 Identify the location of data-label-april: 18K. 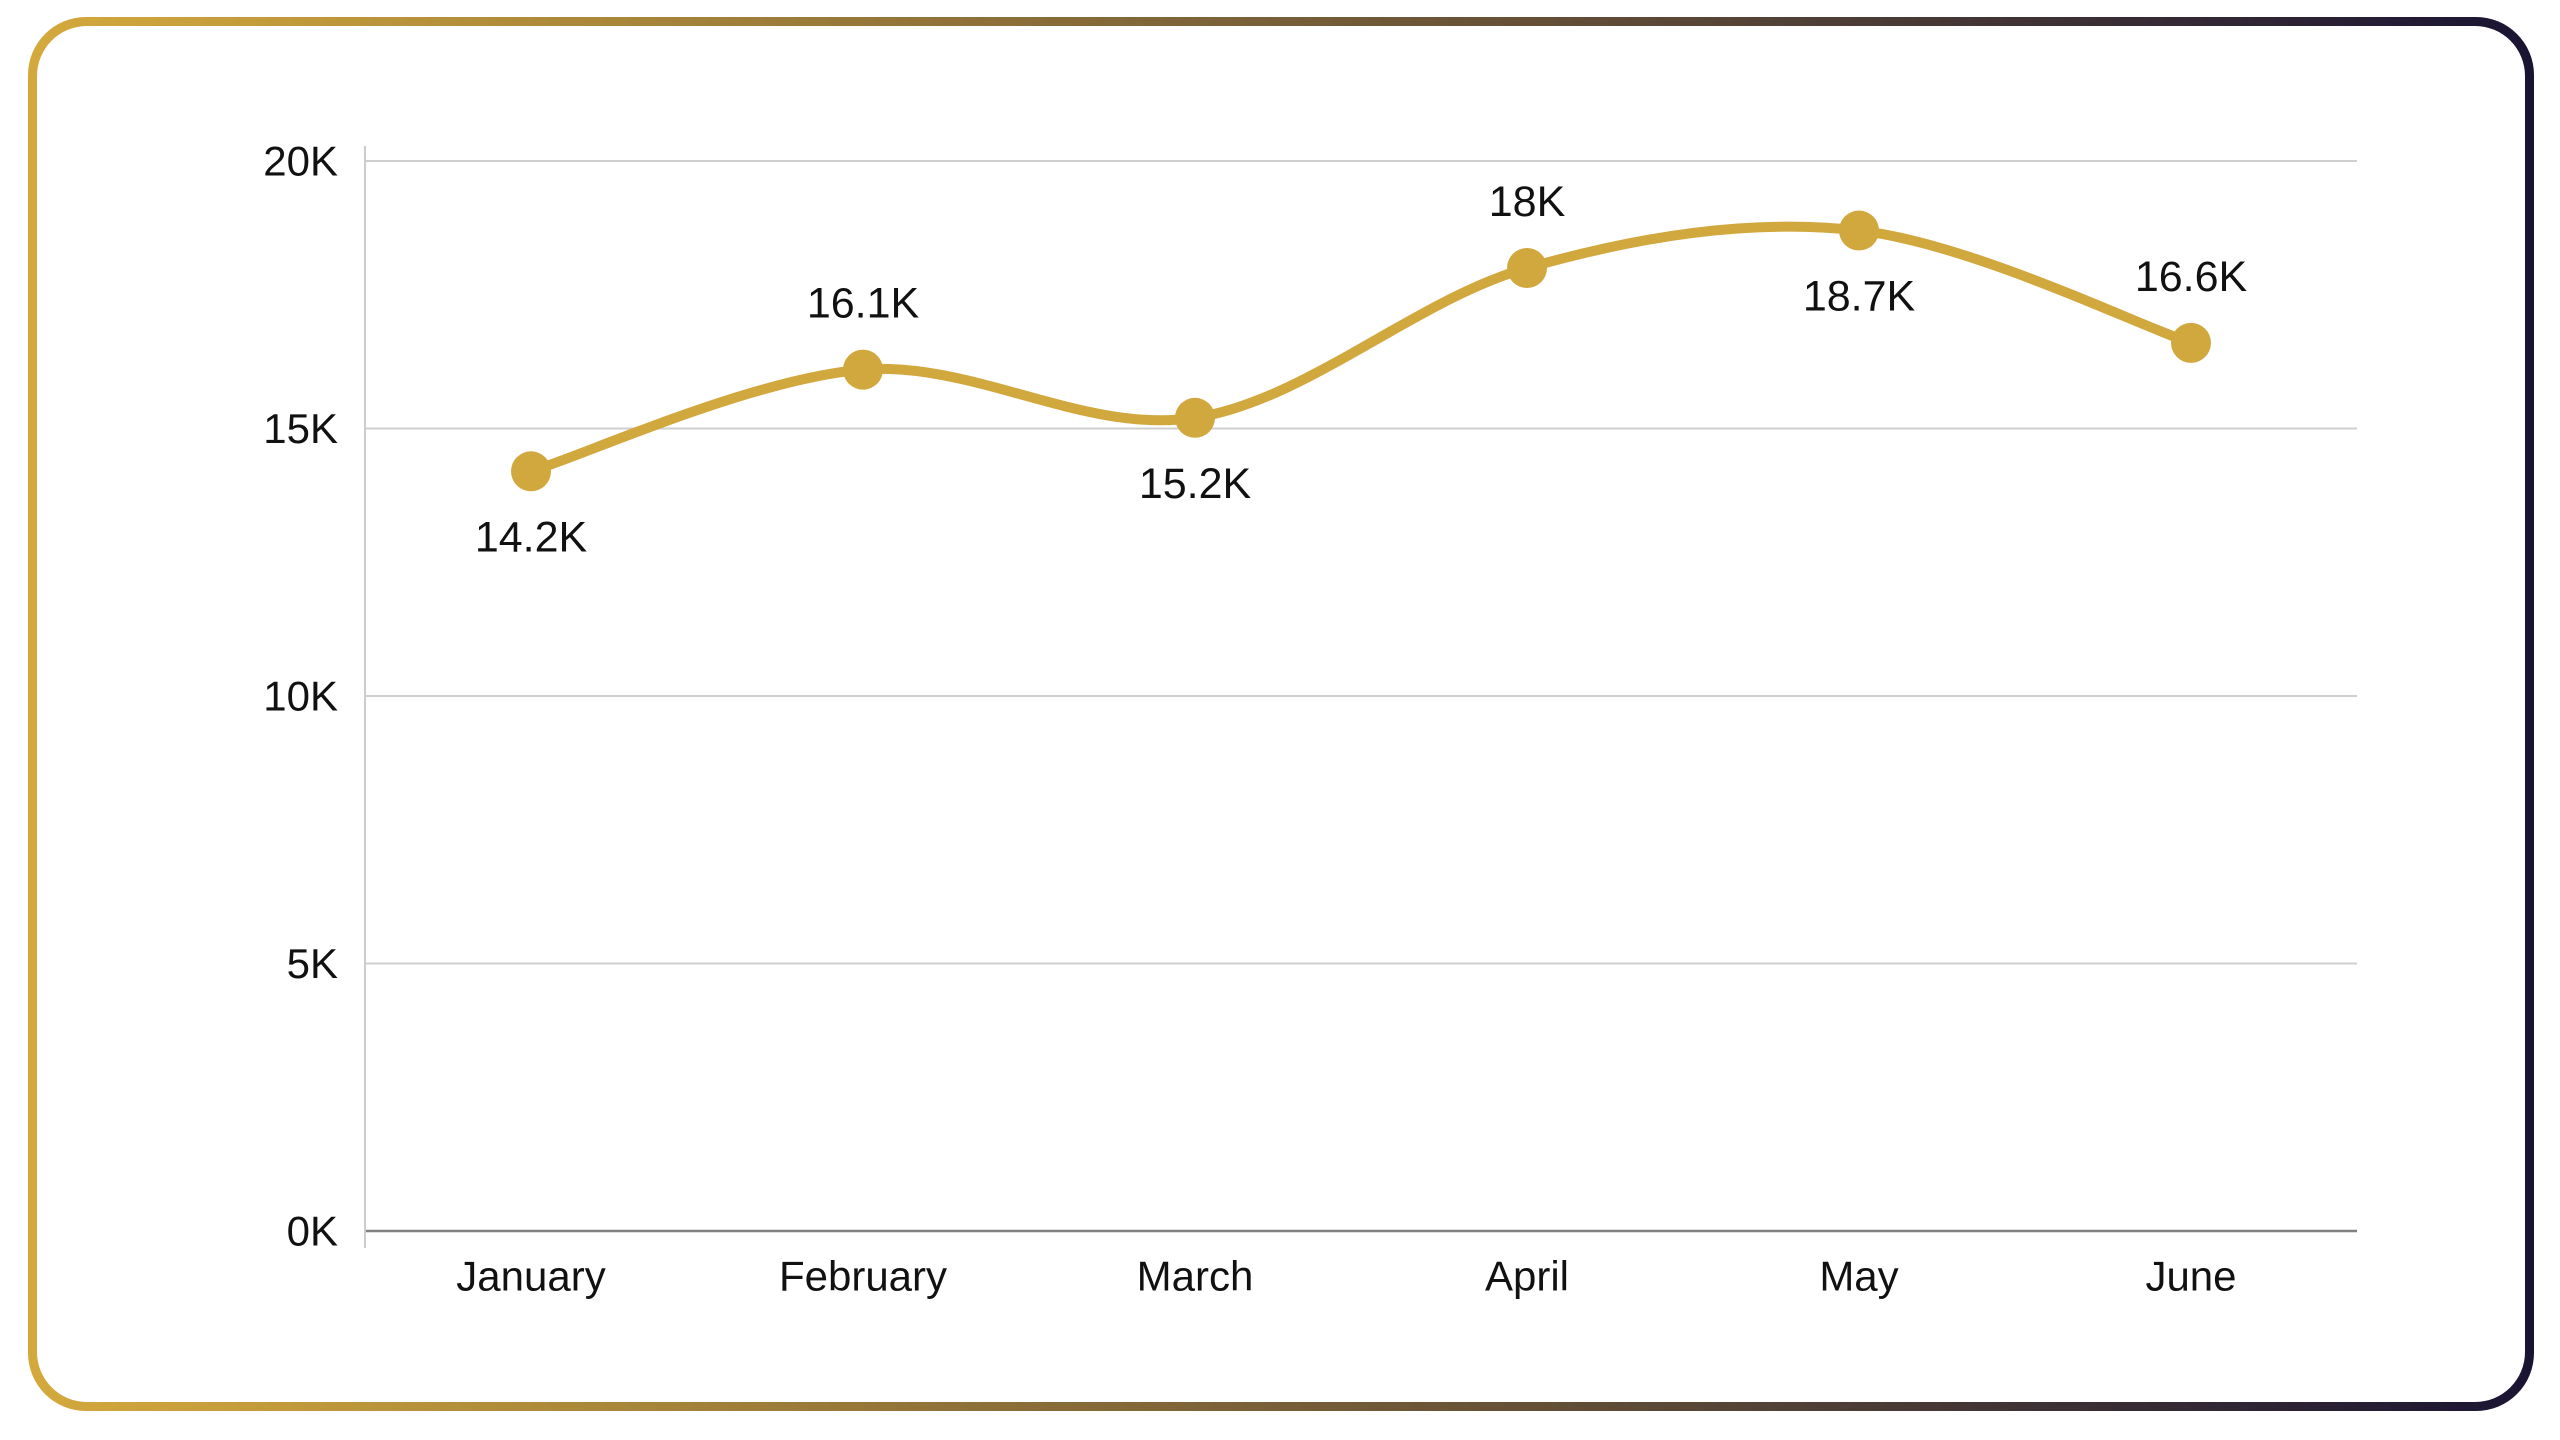
(1527, 202).